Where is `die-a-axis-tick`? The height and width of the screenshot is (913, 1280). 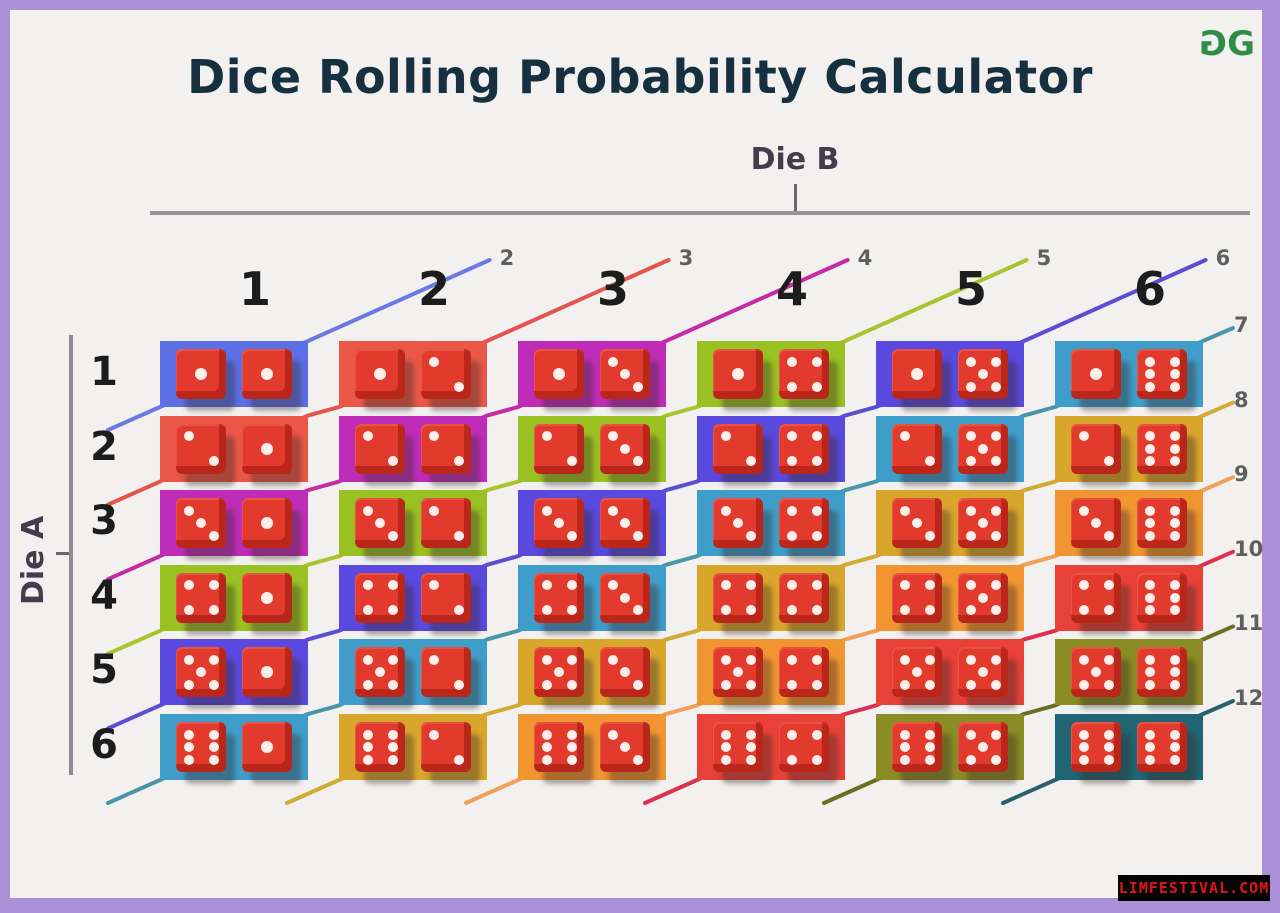 die-a-axis-tick is located at coordinates (62, 553).